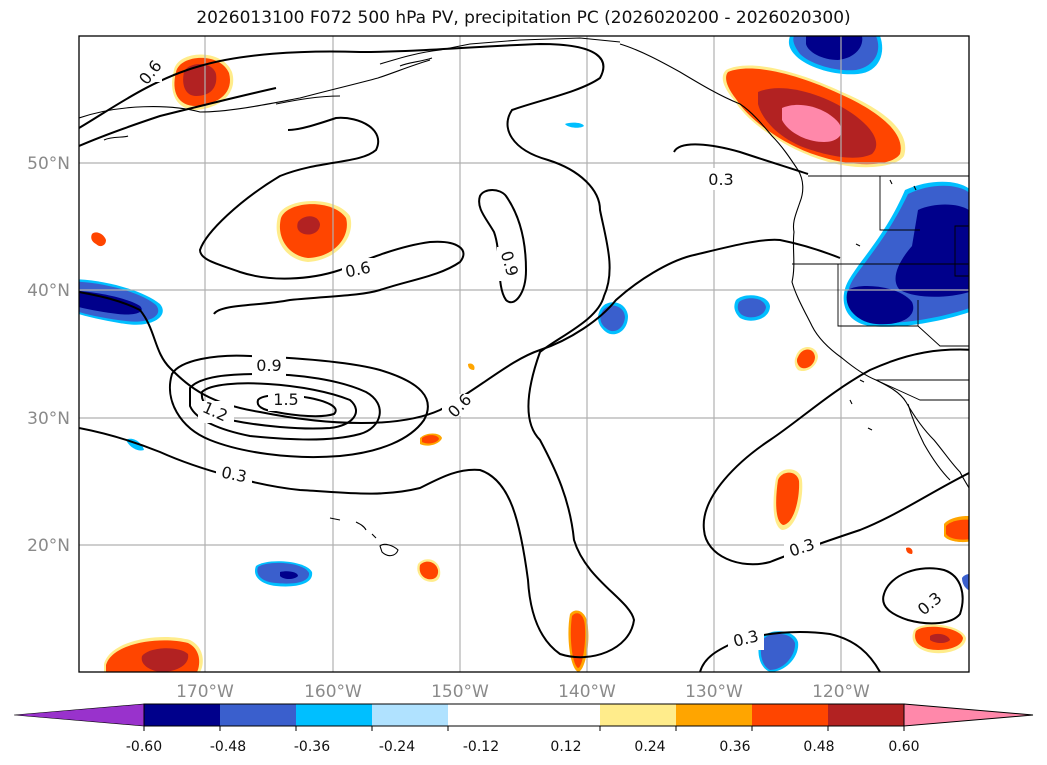 This screenshot has width=1047, height=765. I want to click on colorbar-tick-label: -0.36, so click(312, 747).